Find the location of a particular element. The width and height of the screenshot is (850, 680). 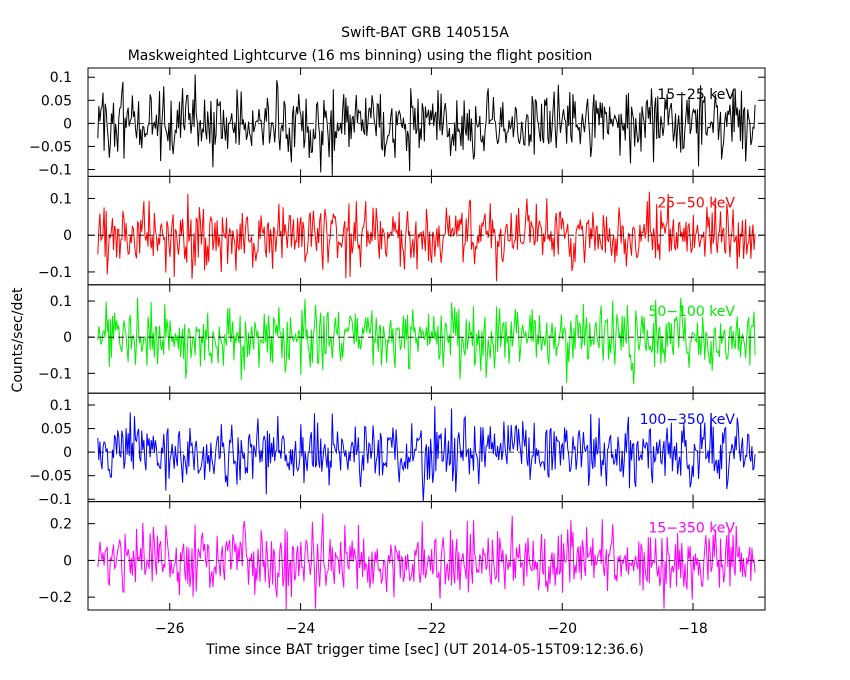

x-tick-label: −20 is located at coordinates (562, 629).